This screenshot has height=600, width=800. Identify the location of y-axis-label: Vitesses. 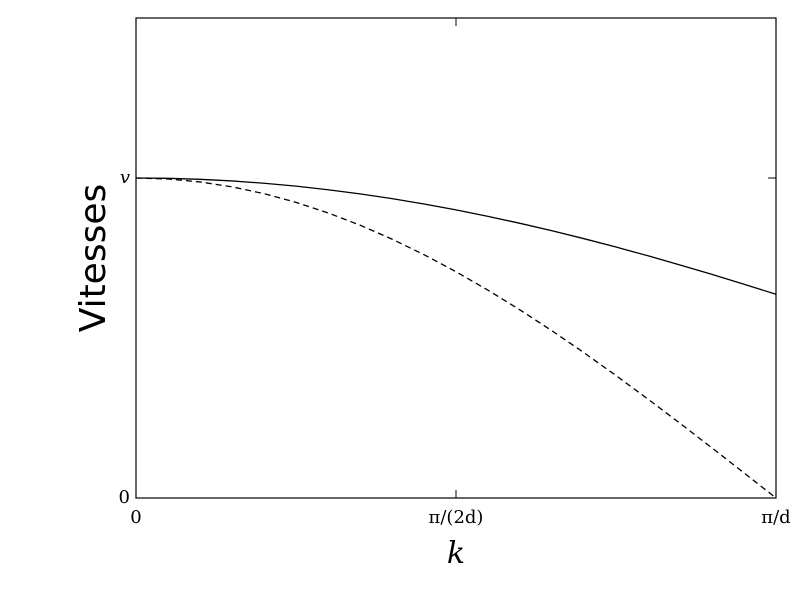
(93, 258).